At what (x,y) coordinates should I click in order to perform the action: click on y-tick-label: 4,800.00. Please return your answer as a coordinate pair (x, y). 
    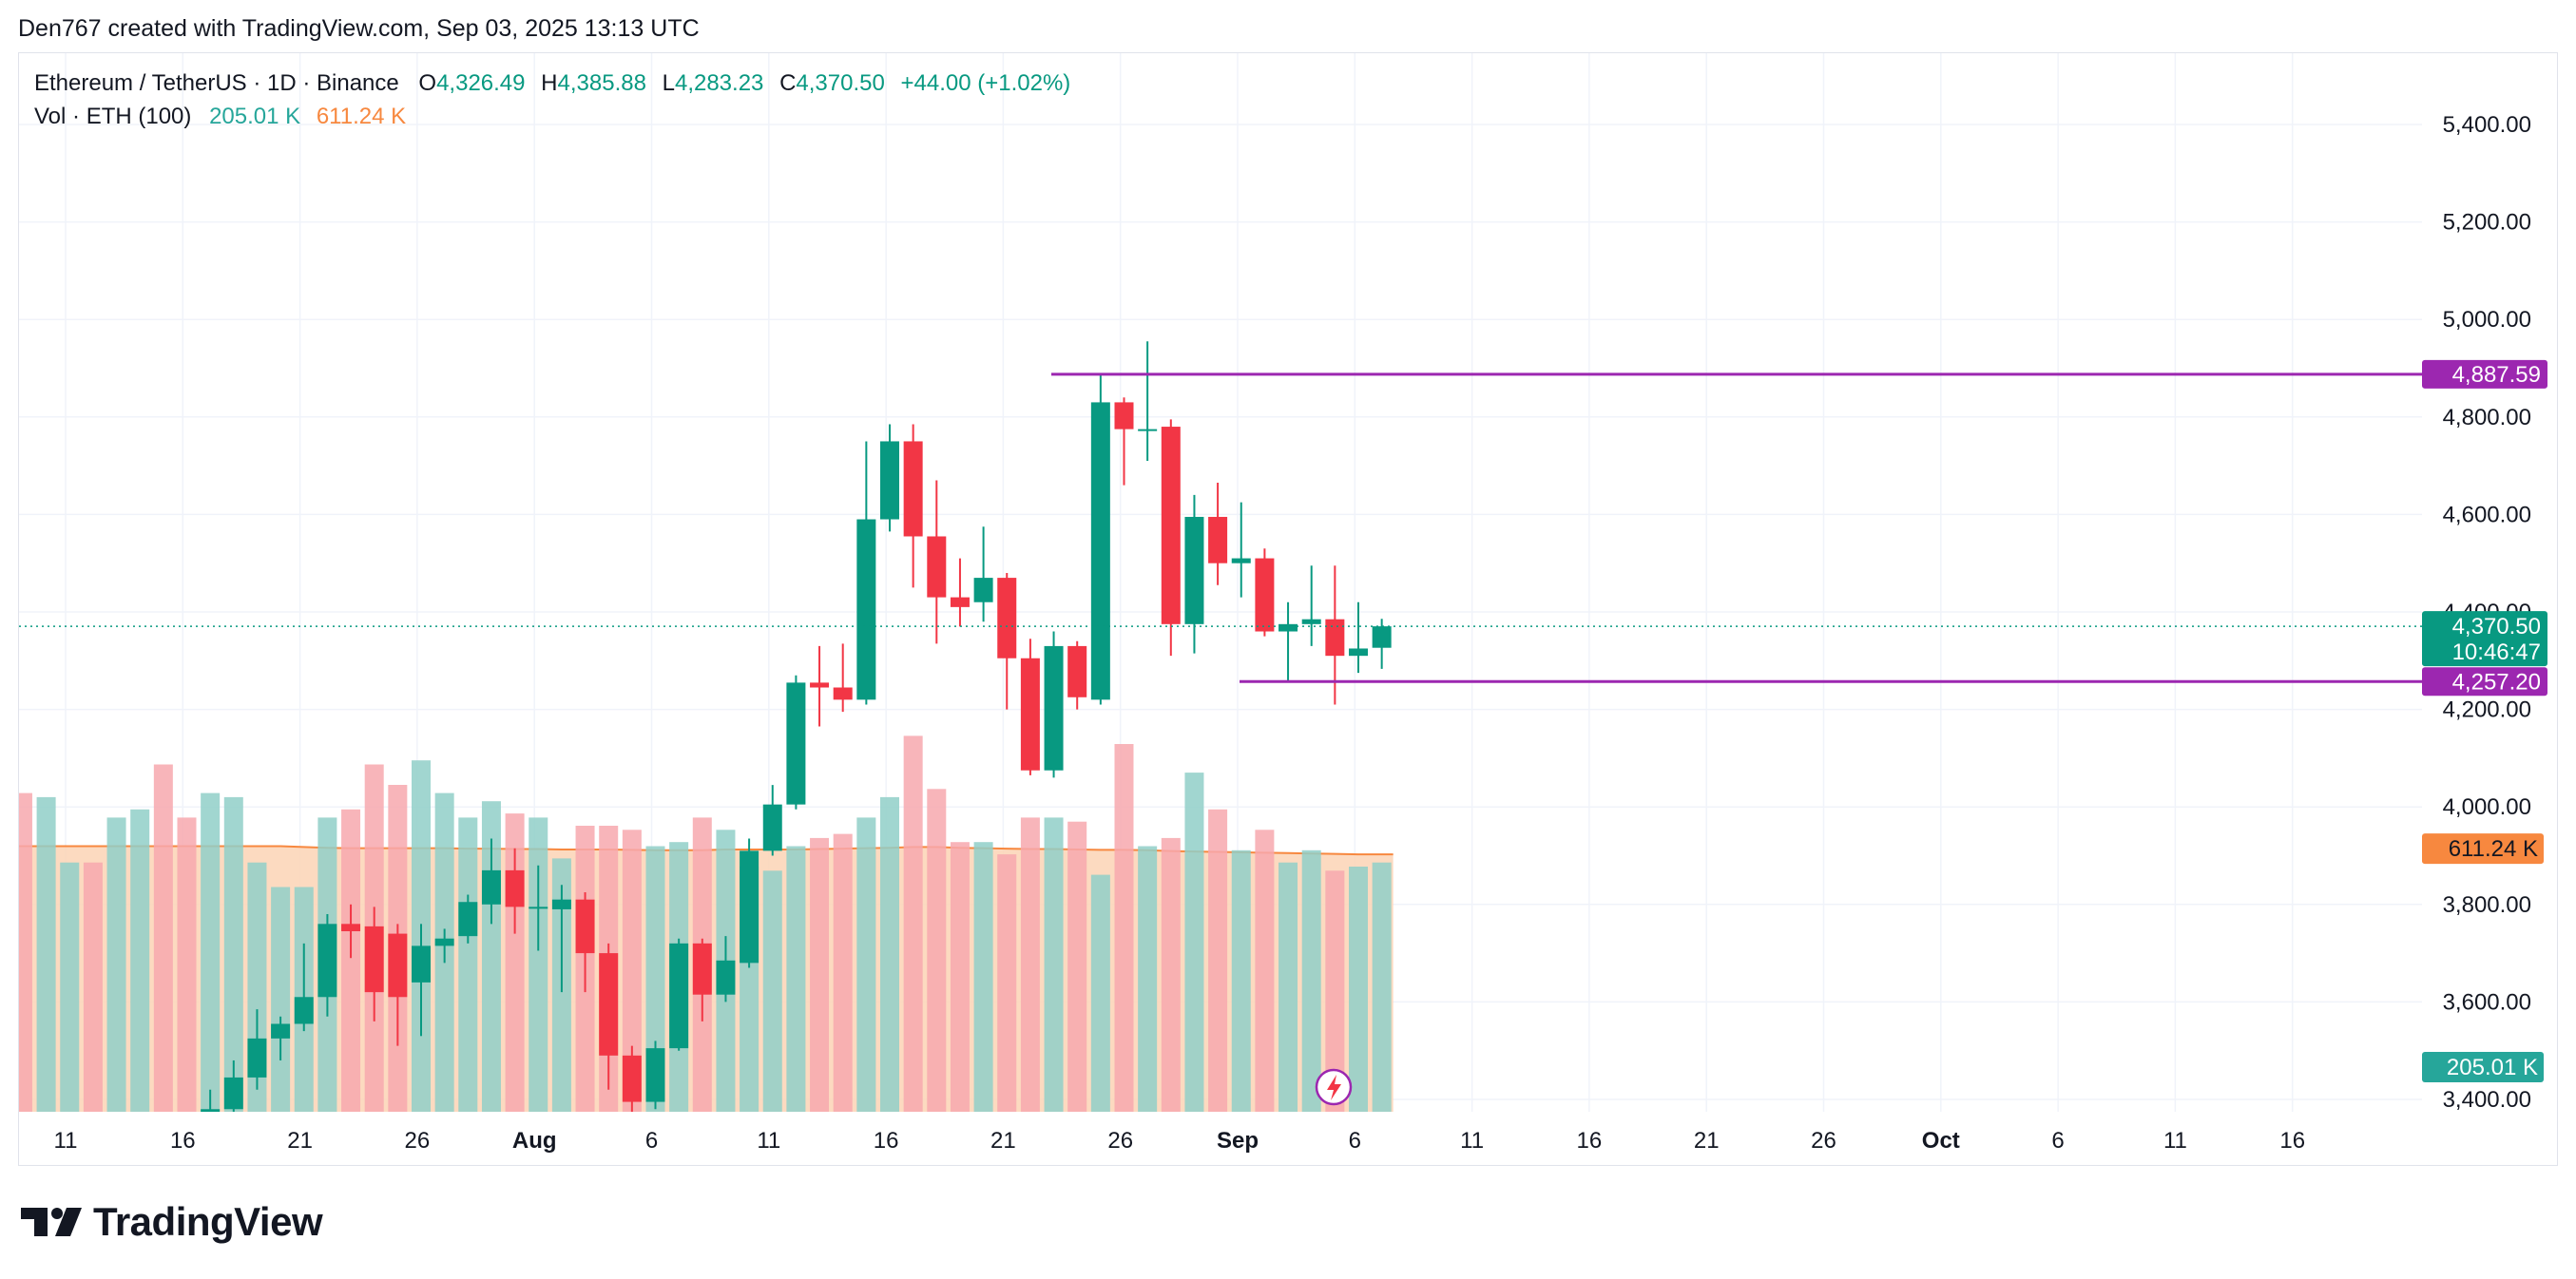
    Looking at the image, I should click on (2487, 417).